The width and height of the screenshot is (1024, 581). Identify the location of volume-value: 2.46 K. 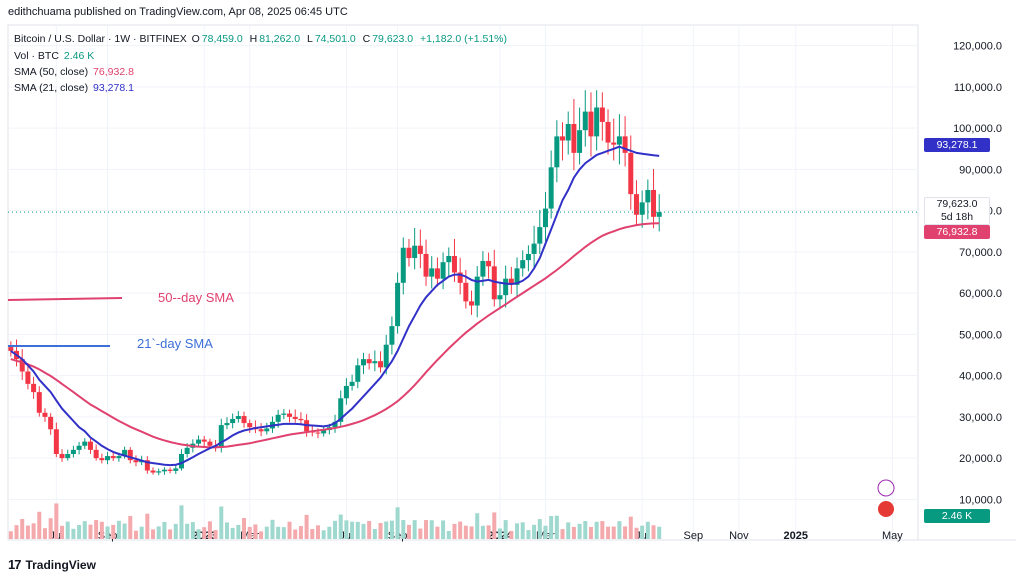
(79, 56).